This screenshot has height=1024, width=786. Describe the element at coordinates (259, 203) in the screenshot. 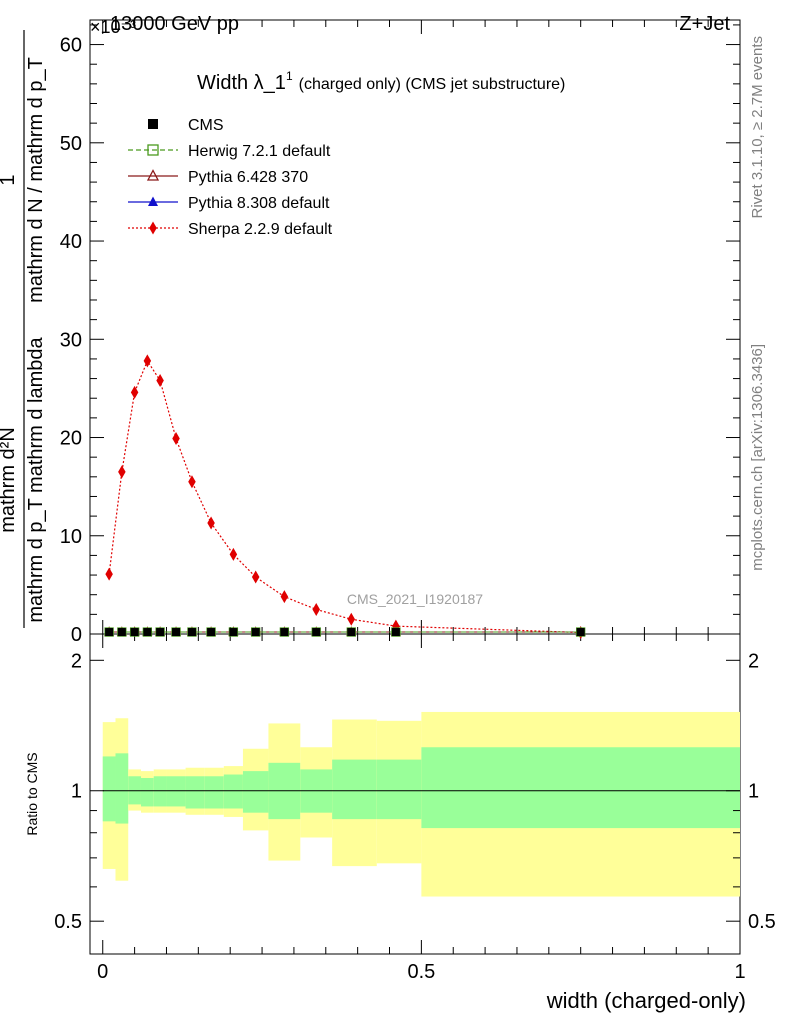

I see `legend-label: Pythia 8.308 default` at that location.